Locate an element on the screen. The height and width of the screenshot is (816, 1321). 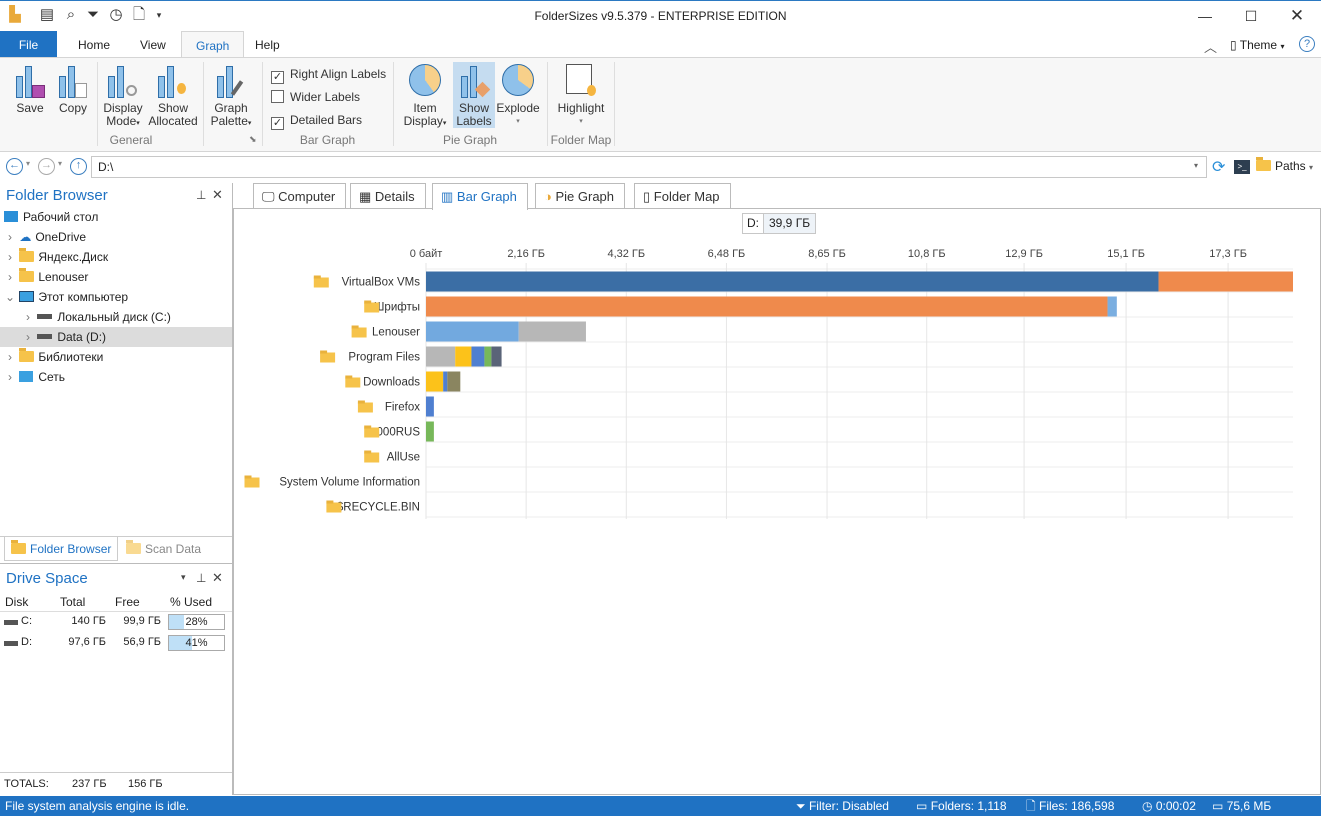
tree-item: › ☁ OneDrive is located at coordinates (116, 237).